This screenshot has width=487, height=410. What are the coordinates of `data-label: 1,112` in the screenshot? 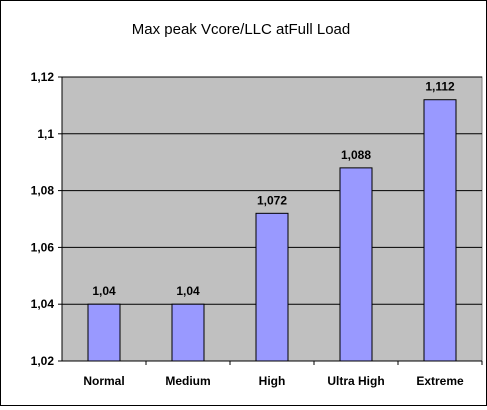 It's located at (440, 87).